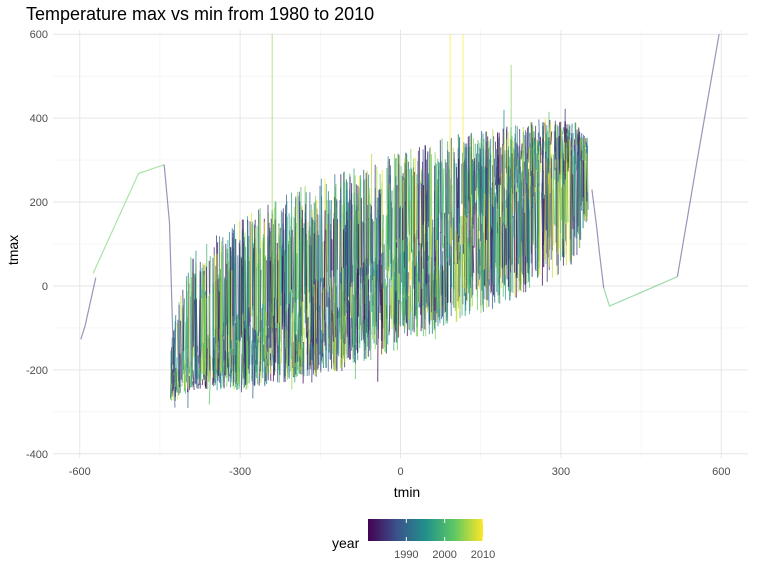 This screenshot has width=768, height=576. I want to click on chart-title: Temperature max vs min from 1980 to 2010, so click(200, 14).